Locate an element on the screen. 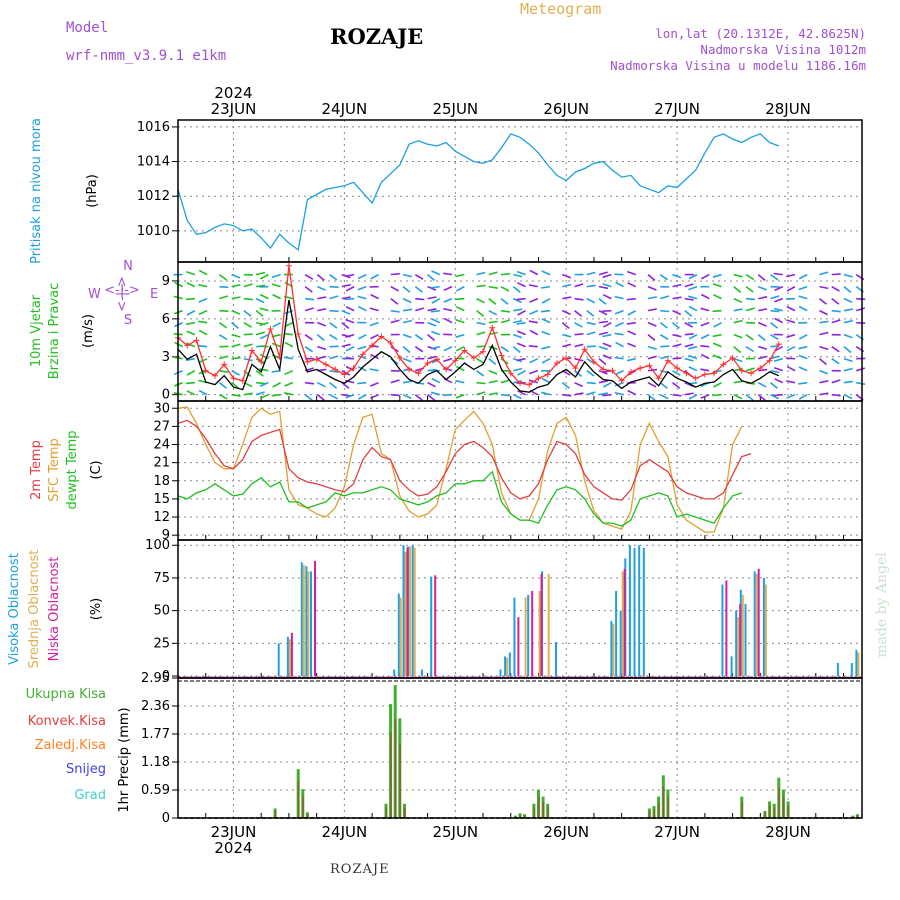  precip-ylabel: 1hr Precip (mm) is located at coordinates (124, 759).